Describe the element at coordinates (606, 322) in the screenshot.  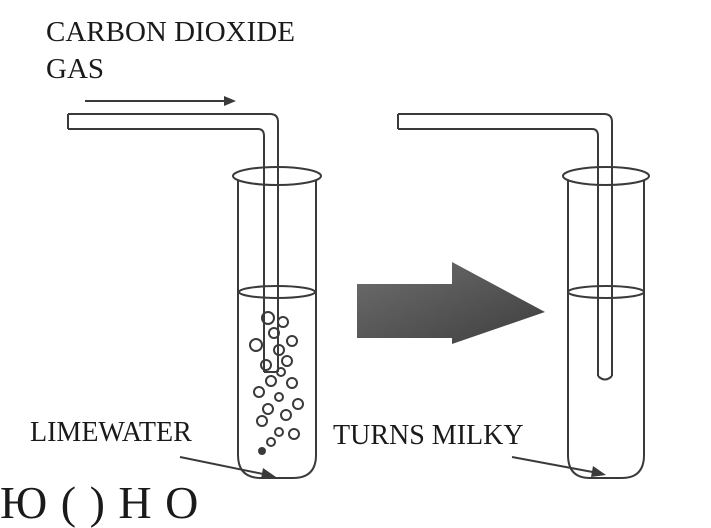
I see `test-tube-right` at that location.